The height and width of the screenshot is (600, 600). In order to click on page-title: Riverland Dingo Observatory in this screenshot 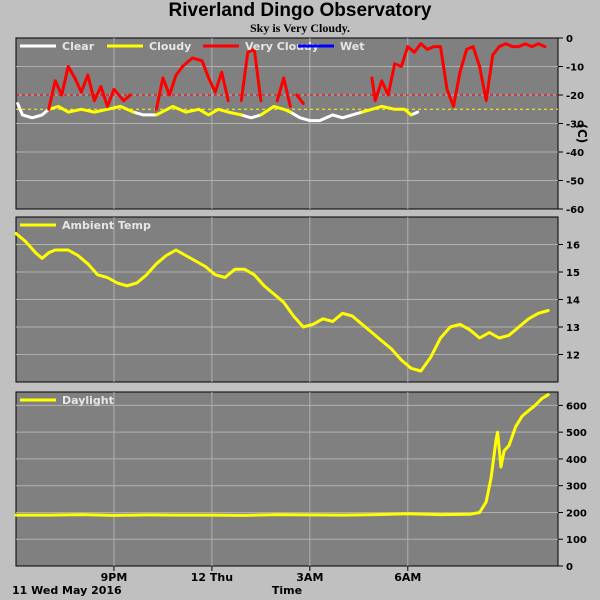, I will do `click(300, 10)`.